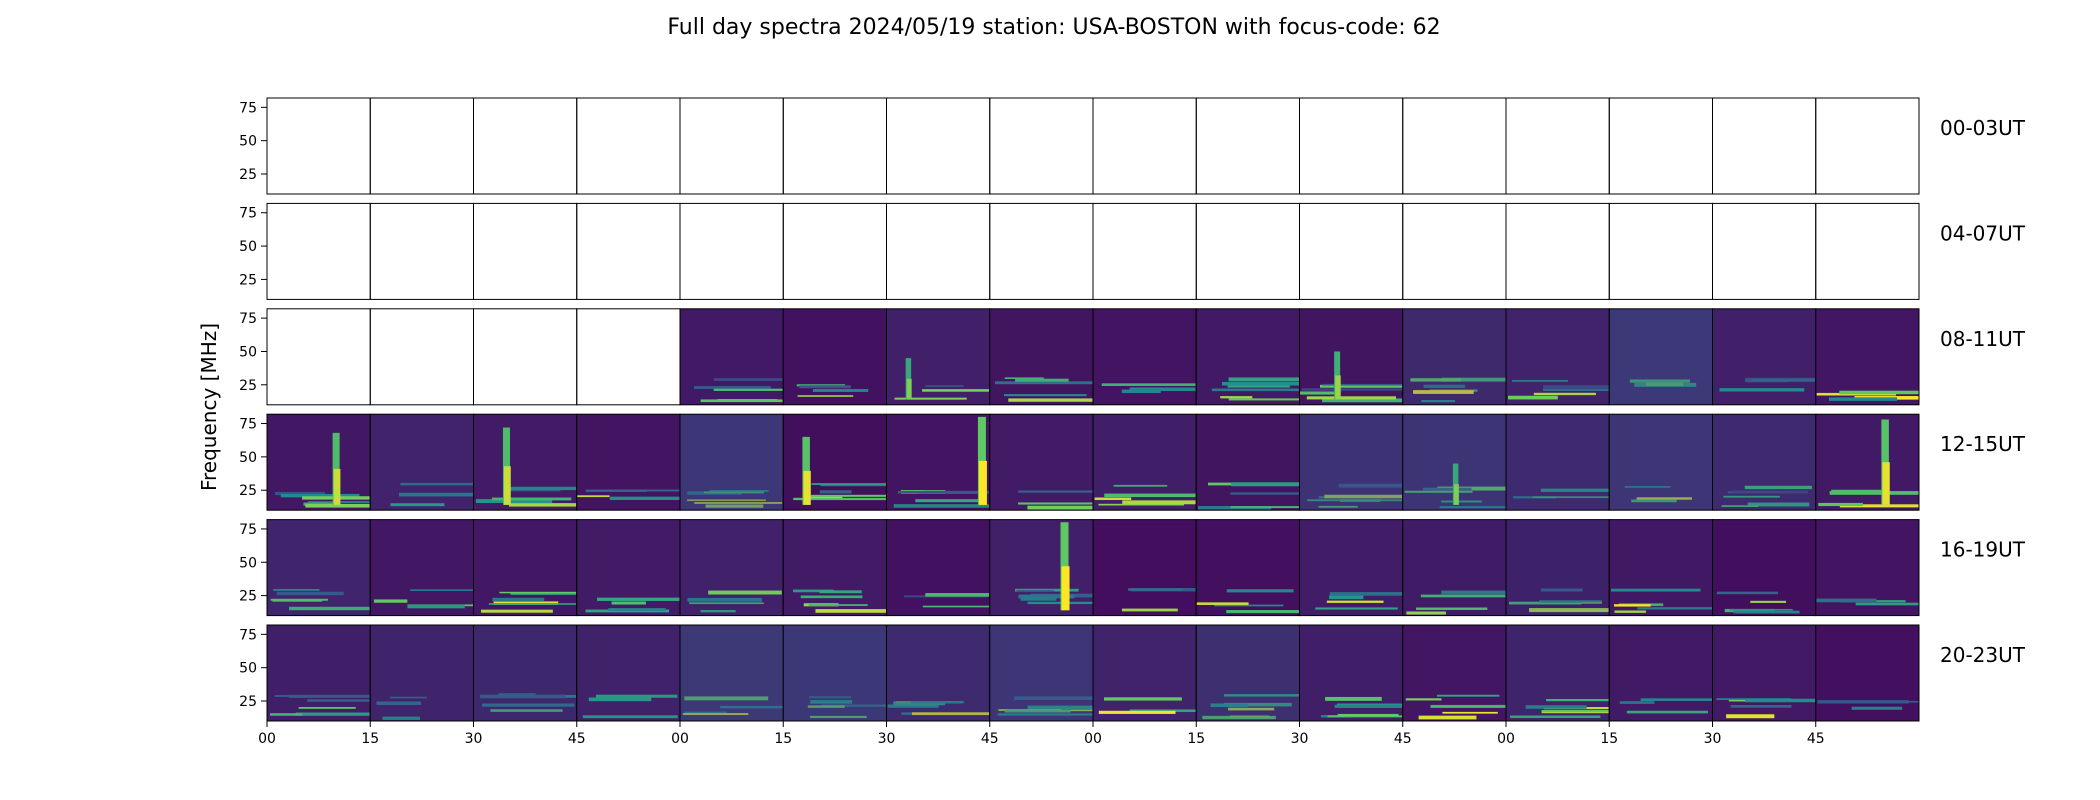 This screenshot has height=800, width=2100. I want to click on spectra-row: 25 50 75 12-15UT, so click(1132, 462).